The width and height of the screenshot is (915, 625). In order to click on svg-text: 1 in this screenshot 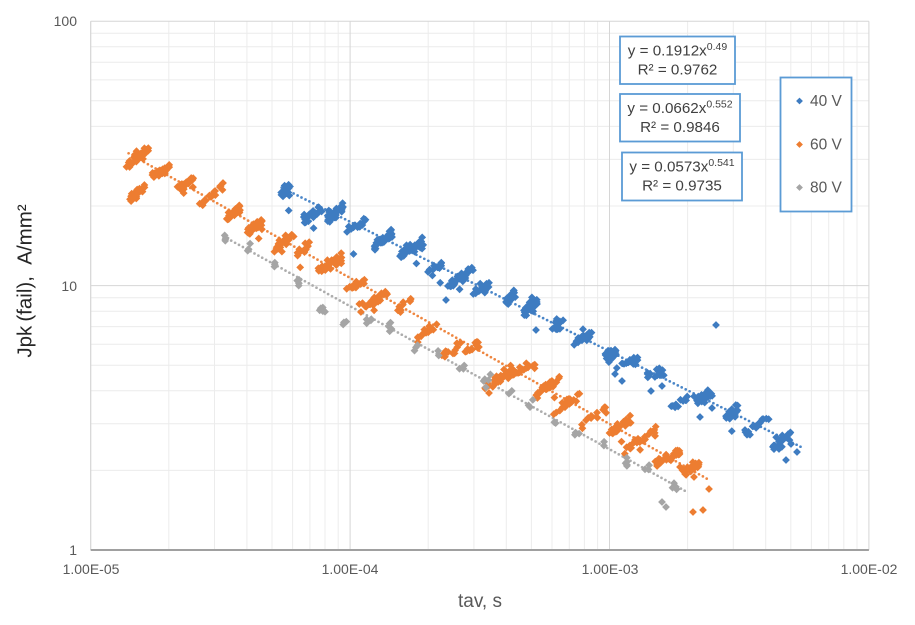, I will do `click(73, 550)`.